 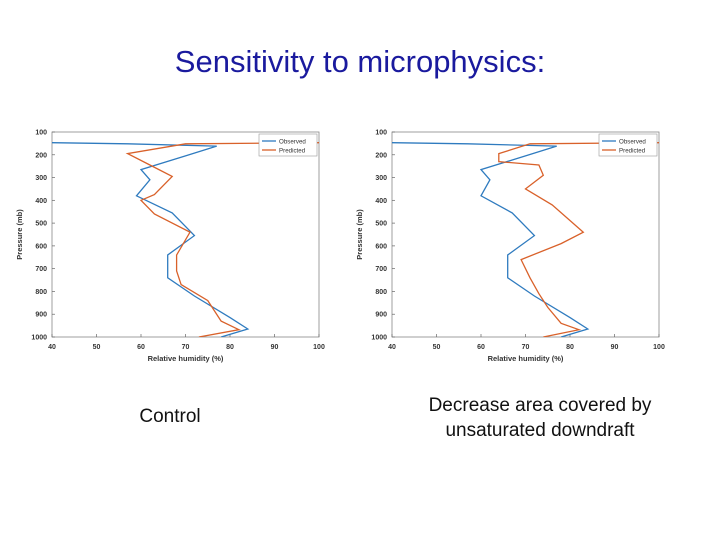 What do you see at coordinates (360, 61) in the screenshot?
I see `slide-title: Sensitivity to microphysics:` at bounding box center [360, 61].